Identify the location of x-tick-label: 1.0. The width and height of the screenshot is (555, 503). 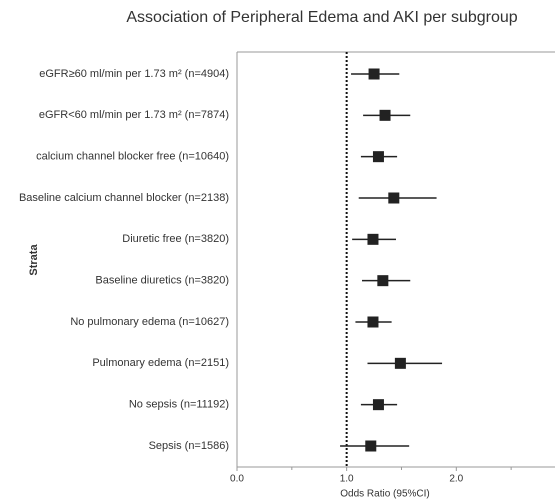
(347, 479).